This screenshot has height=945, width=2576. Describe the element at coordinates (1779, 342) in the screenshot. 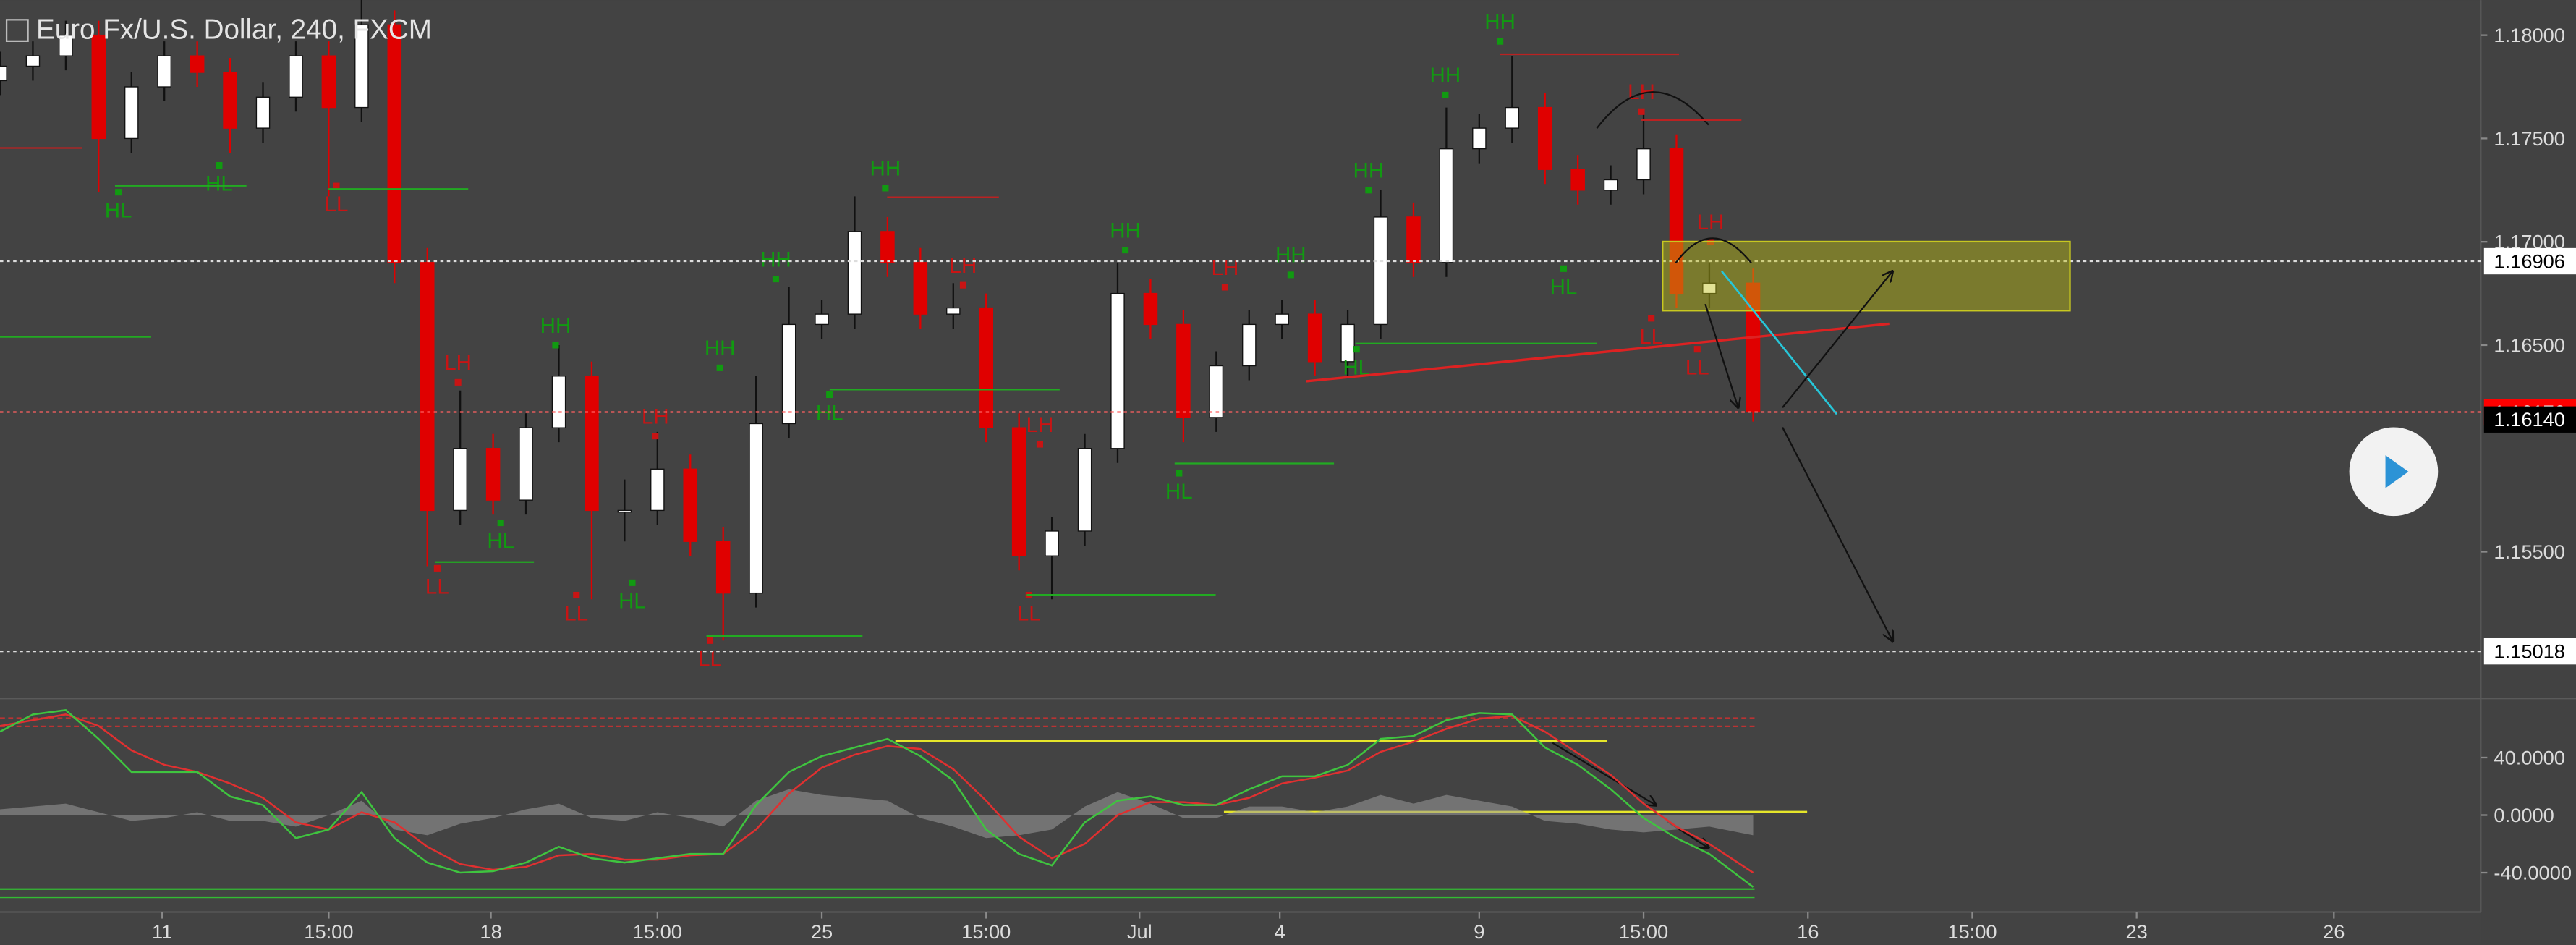

I see `trend-line` at that location.